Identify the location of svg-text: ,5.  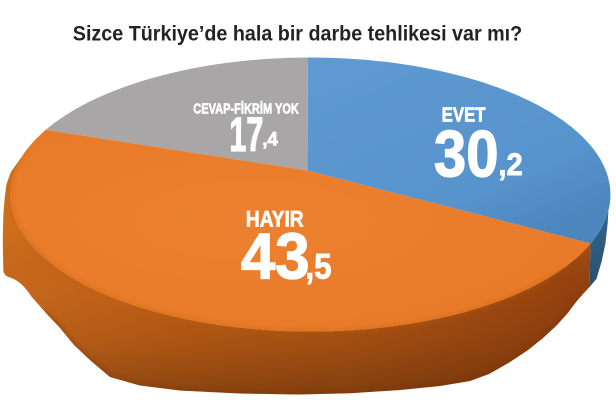
(318, 267).